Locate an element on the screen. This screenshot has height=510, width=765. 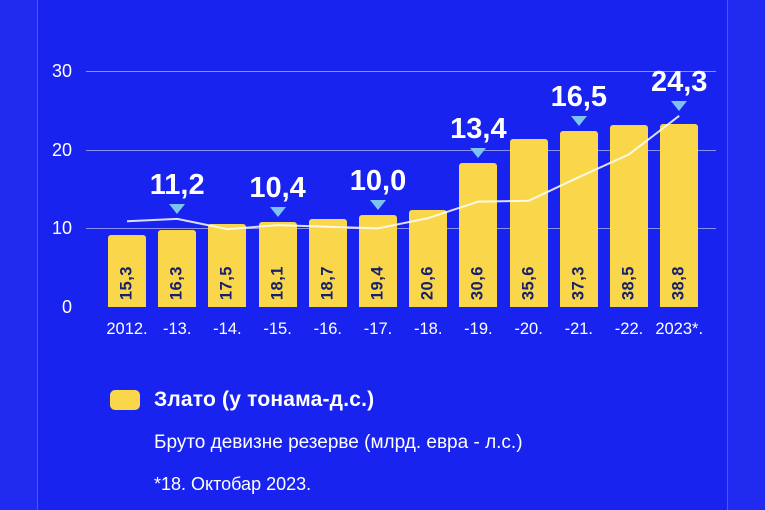
gold-bar-16: 18,7 is located at coordinates (327, 262).